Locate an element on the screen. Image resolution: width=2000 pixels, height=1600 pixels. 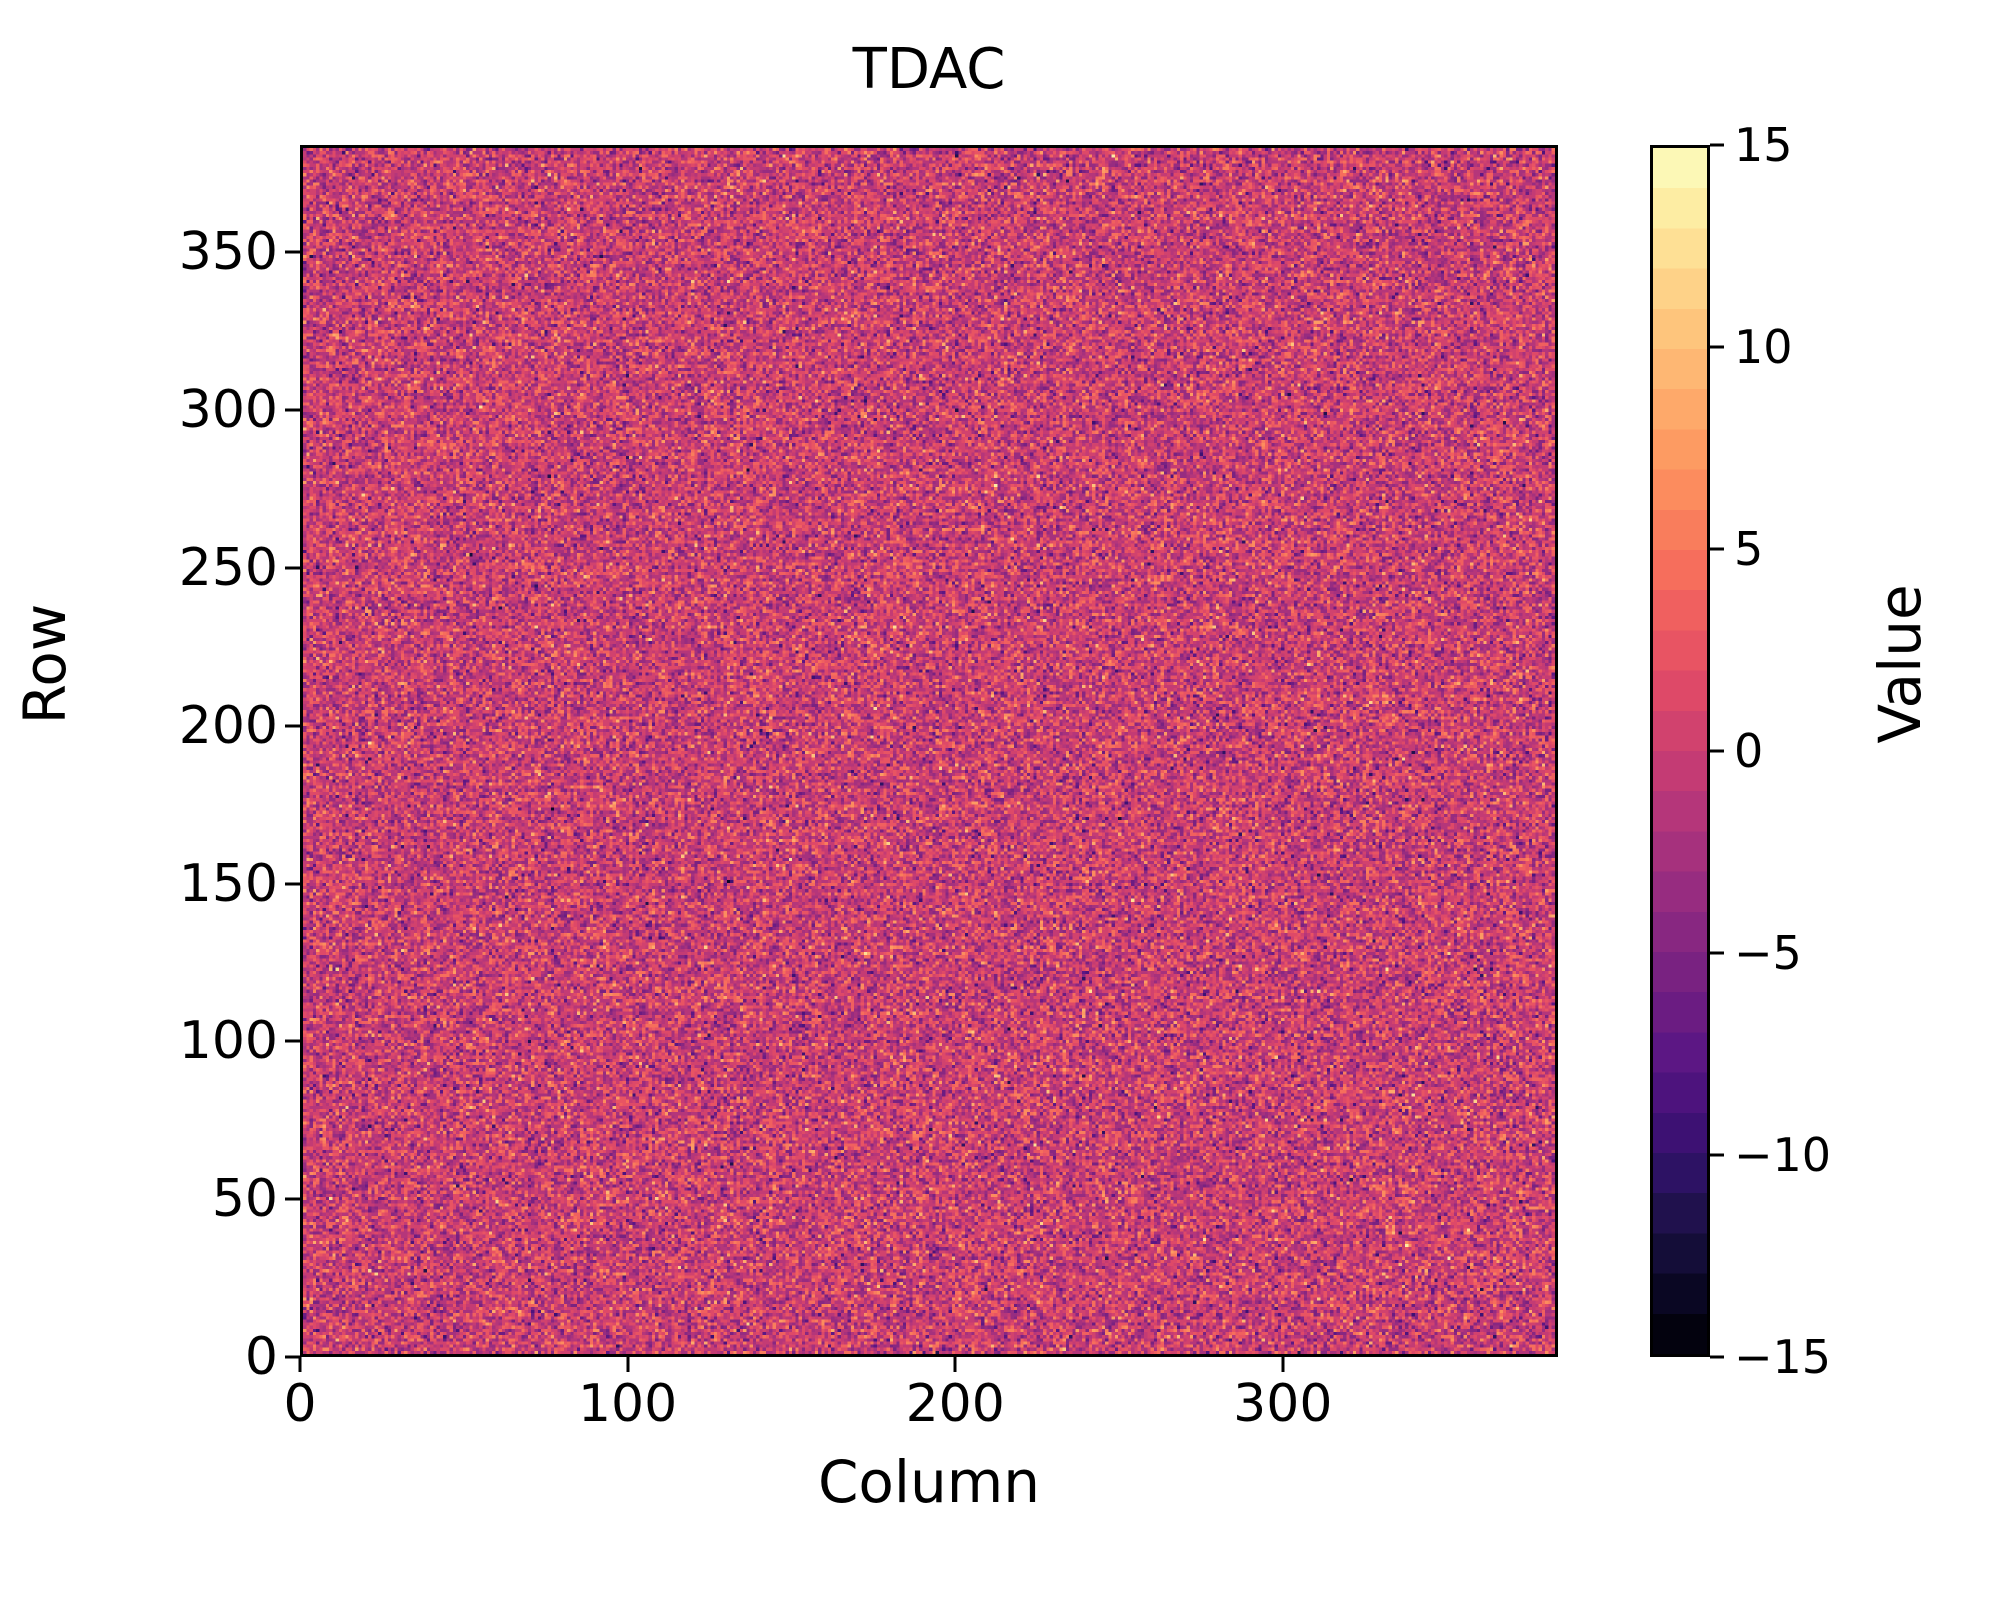
x-axis-tick-label: 0 is located at coordinates (300, 1404).